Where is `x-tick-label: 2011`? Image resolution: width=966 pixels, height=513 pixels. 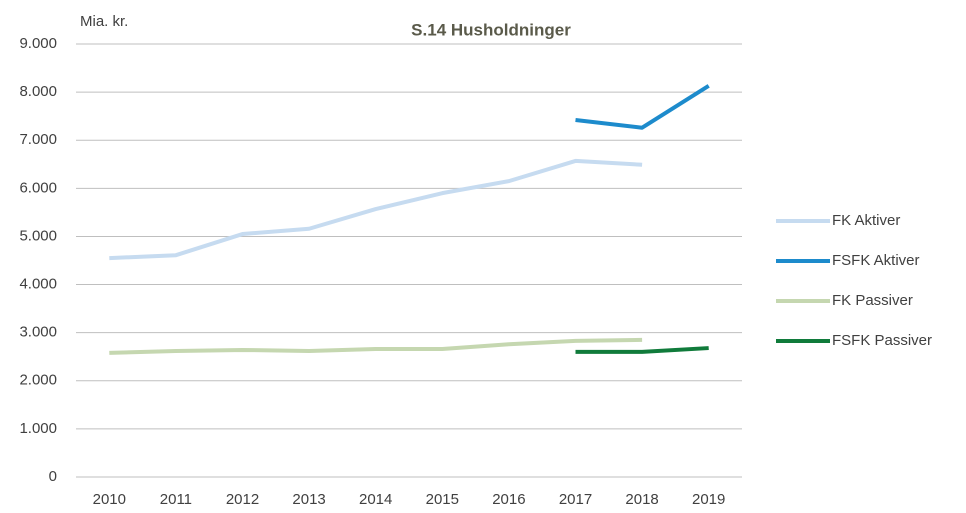
x-tick-label: 2011 is located at coordinates (176, 499).